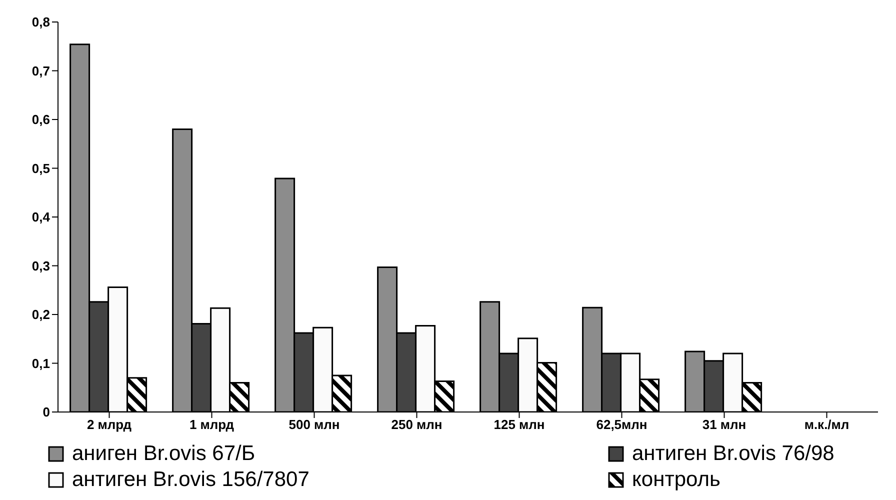  I want to click on y-tick-label: 0,7, so click(41, 70).